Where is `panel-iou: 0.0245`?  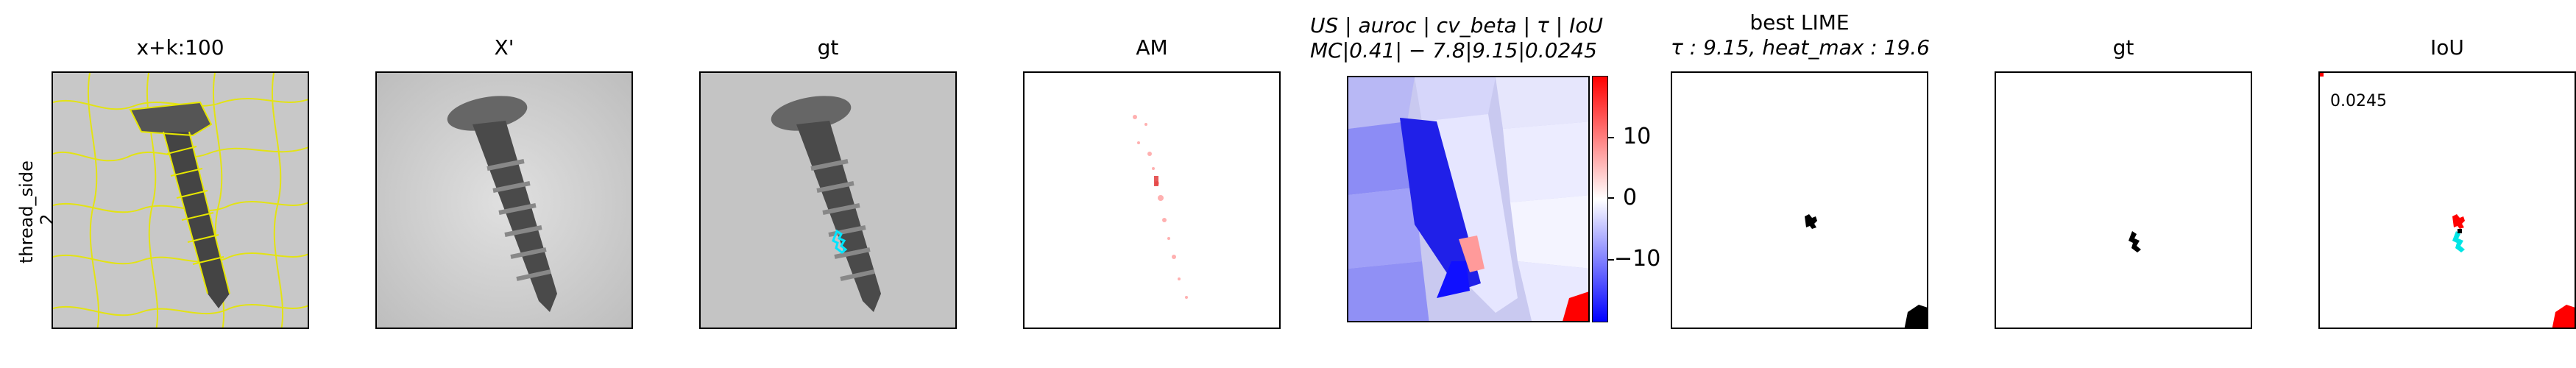 panel-iou: 0.0245 is located at coordinates (2447, 200).